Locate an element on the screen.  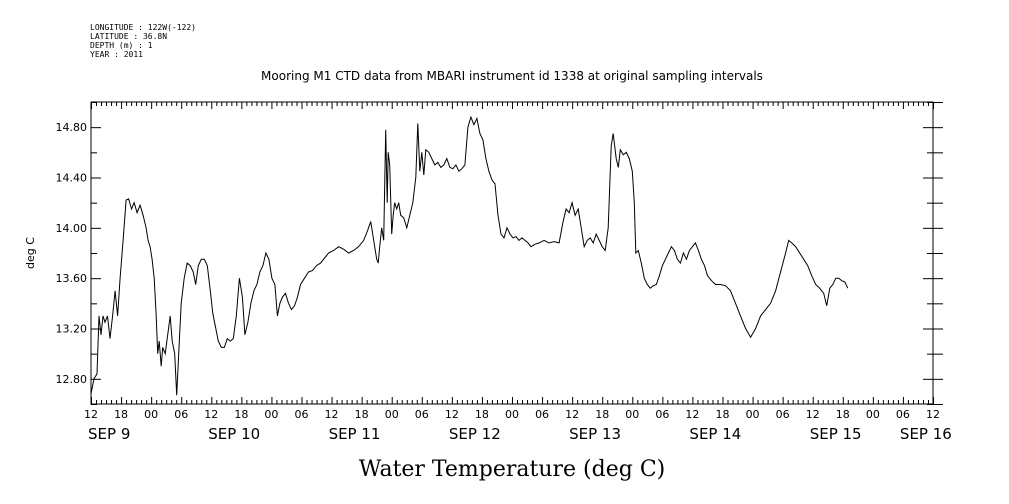
x-day-label: SEP 10 is located at coordinates (234, 434).